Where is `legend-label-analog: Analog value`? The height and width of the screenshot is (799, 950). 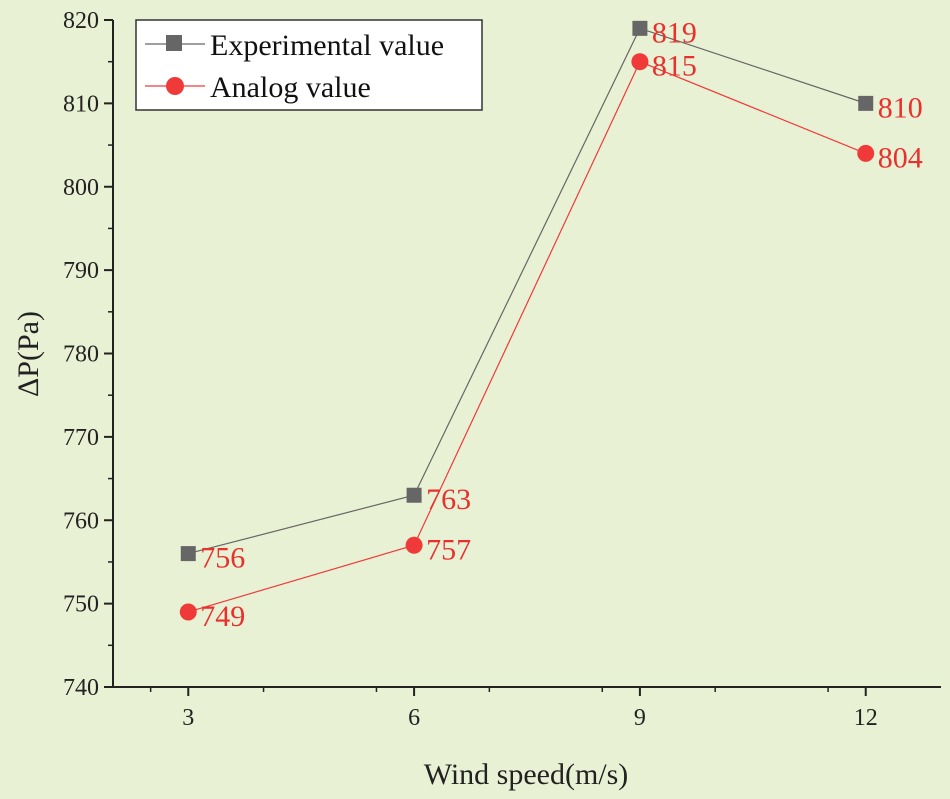
legend-label-analog: Analog value is located at coordinates (290, 87).